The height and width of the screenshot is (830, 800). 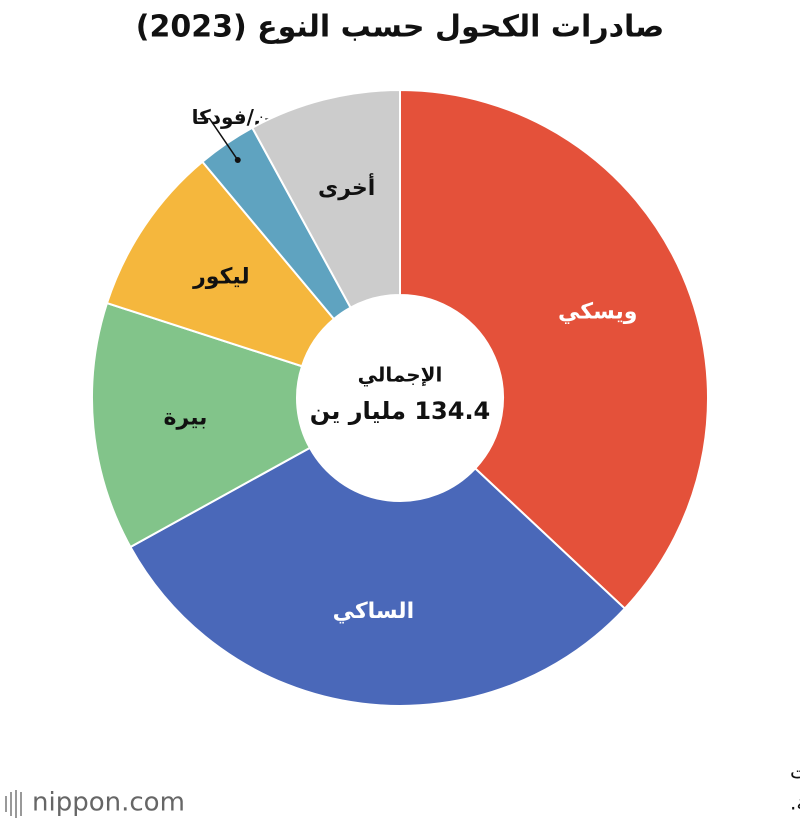 What do you see at coordinates (374, 611) in the screenshot?
I see `slice-label: الساكي` at bounding box center [374, 611].